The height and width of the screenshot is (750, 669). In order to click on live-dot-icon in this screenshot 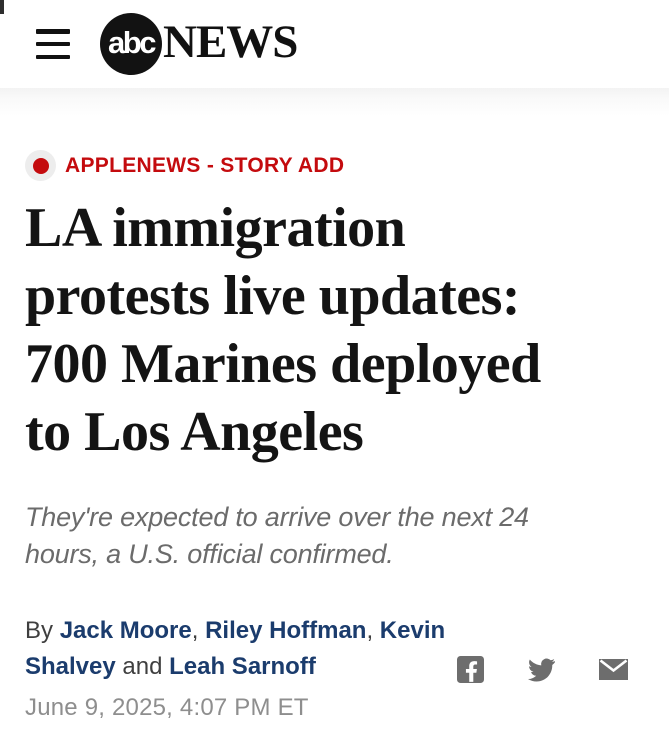, I will do `click(40, 165)`.